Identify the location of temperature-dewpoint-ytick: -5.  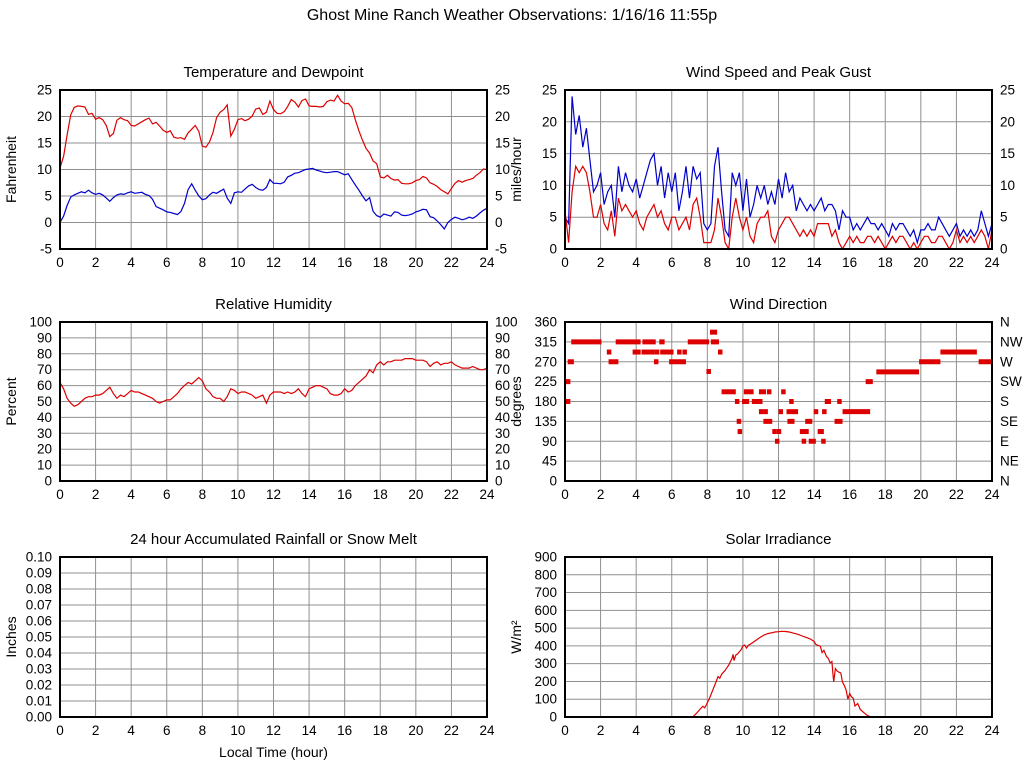
(46, 249).